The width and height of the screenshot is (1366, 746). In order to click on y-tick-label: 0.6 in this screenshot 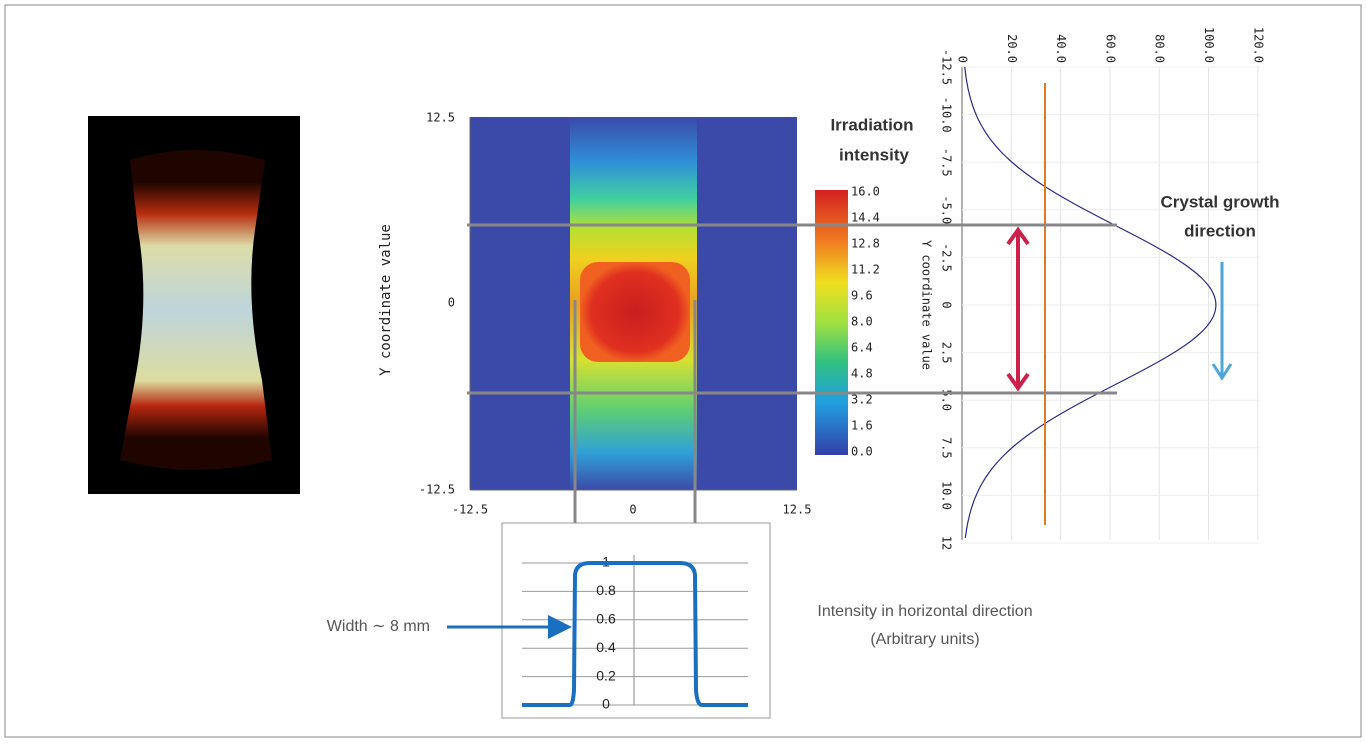, I will do `click(606, 619)`.